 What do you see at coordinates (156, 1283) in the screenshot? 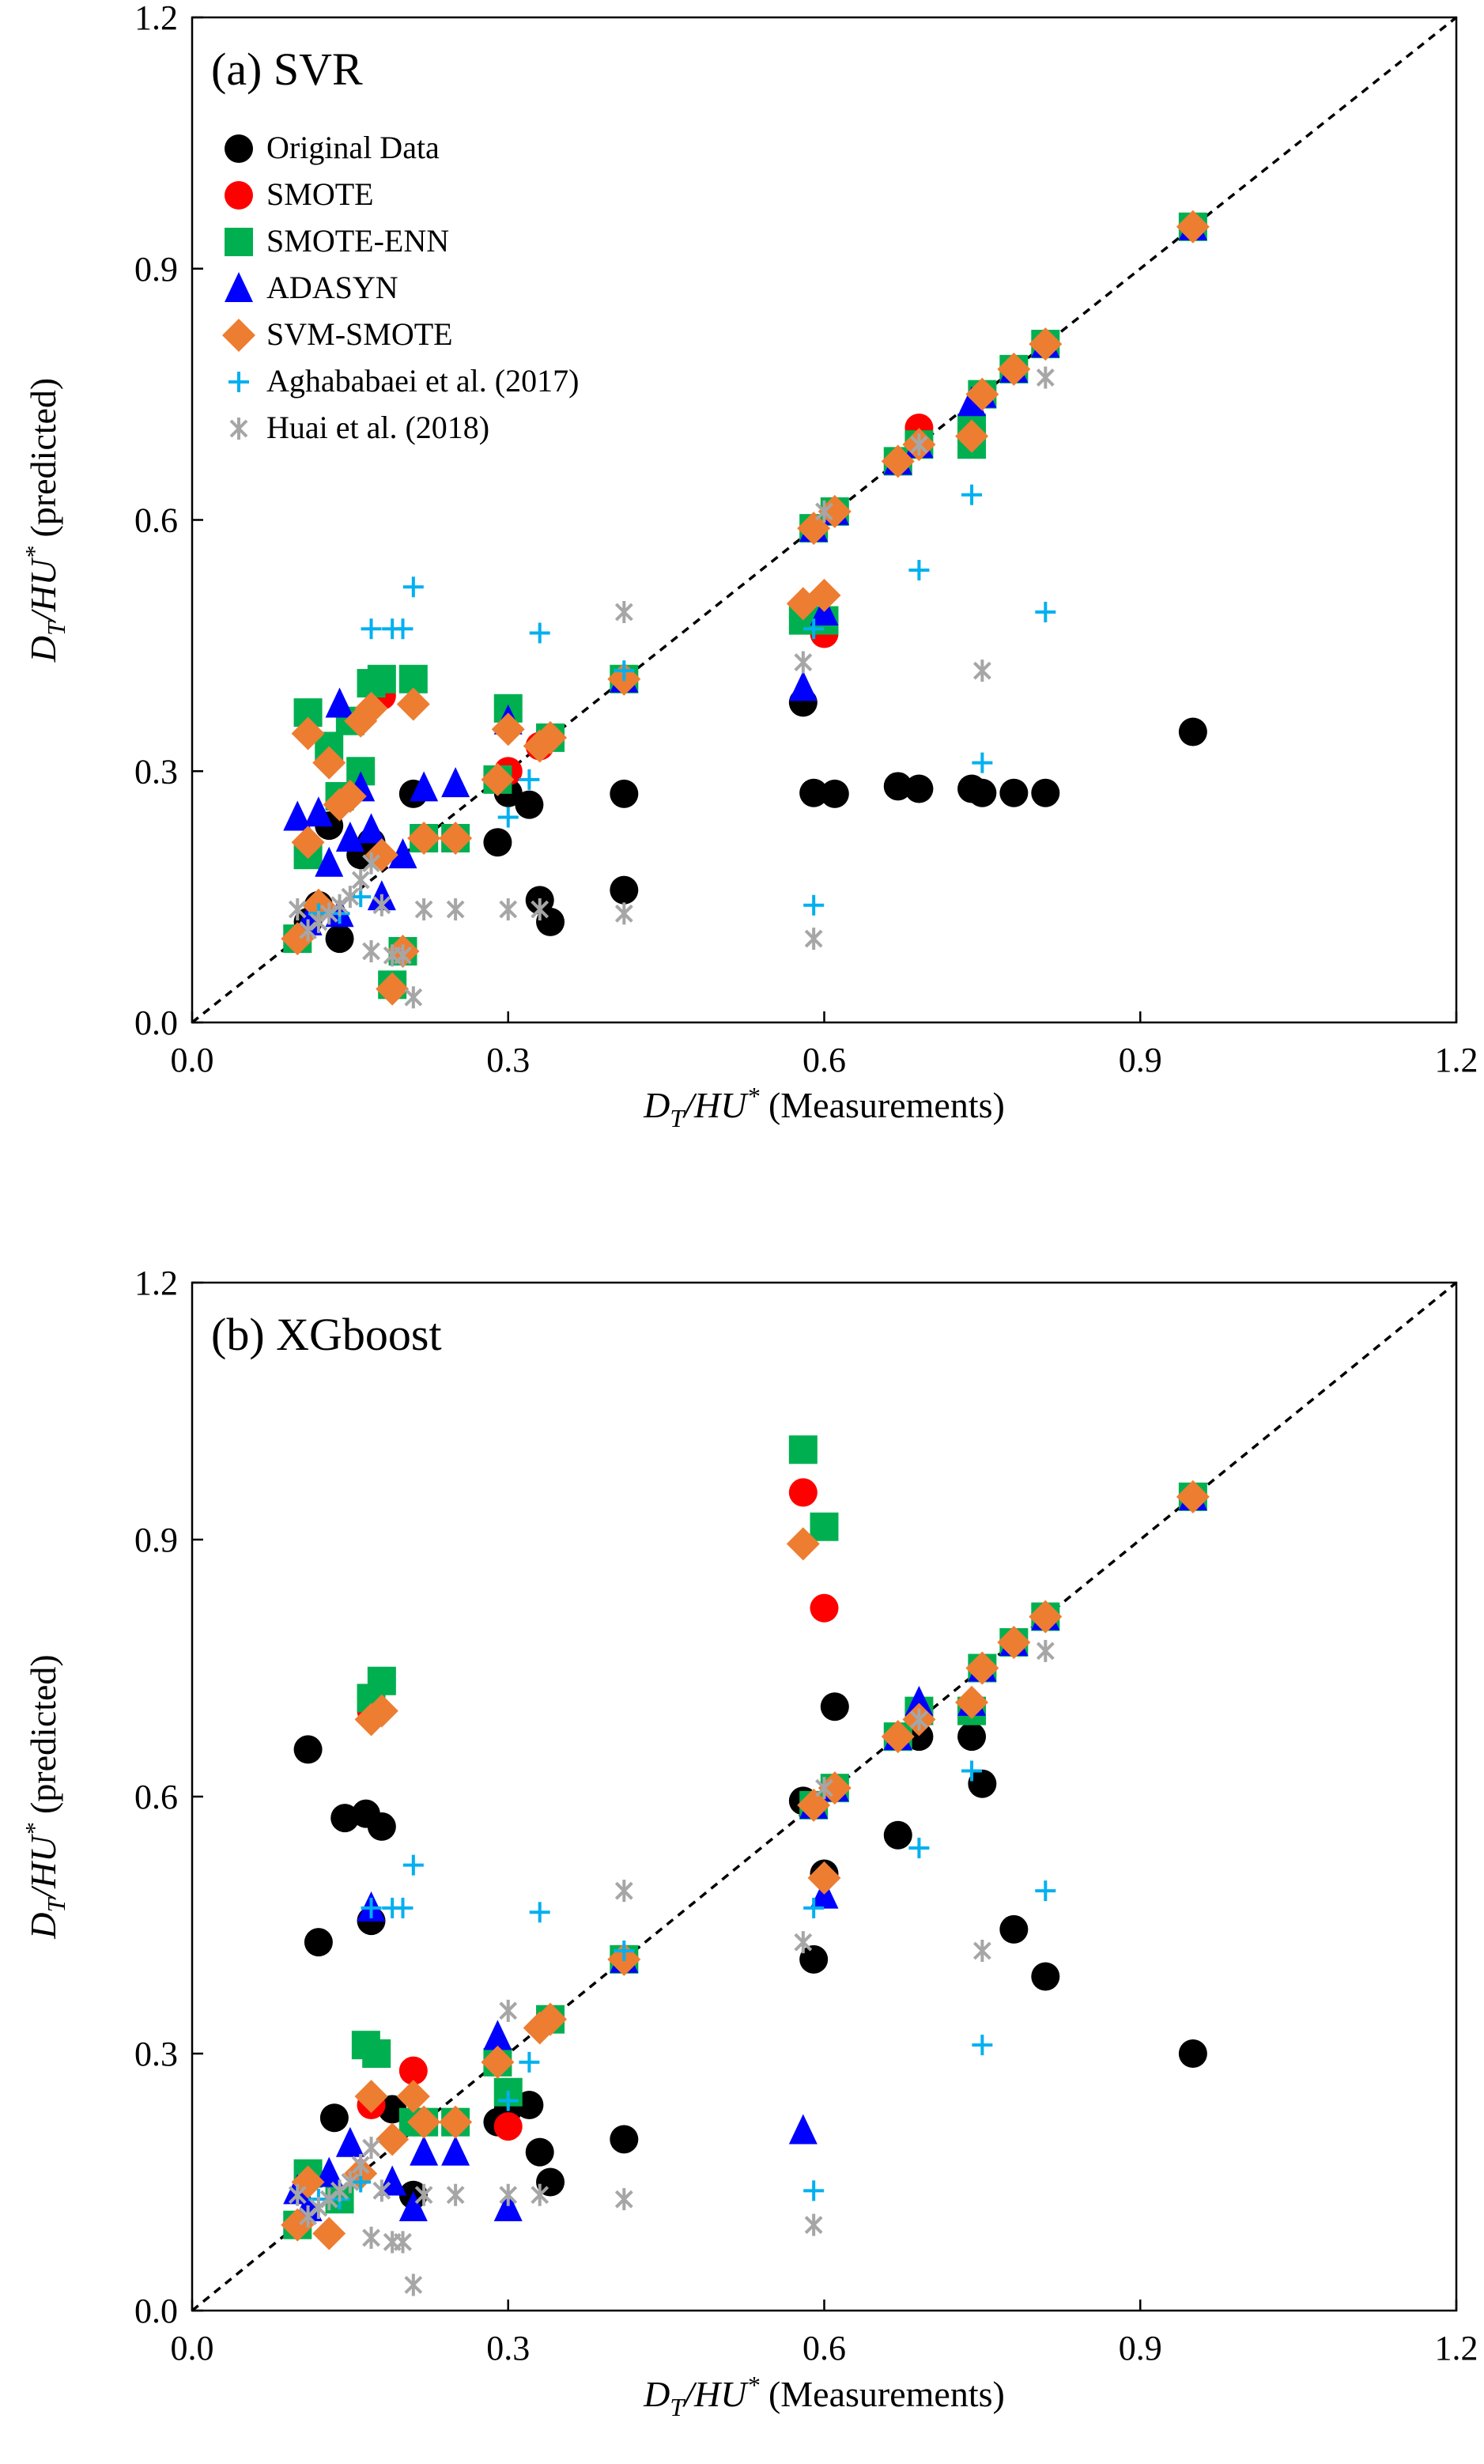
I see `y-tick-label: 1.2` at bounding box center [156, 1283].